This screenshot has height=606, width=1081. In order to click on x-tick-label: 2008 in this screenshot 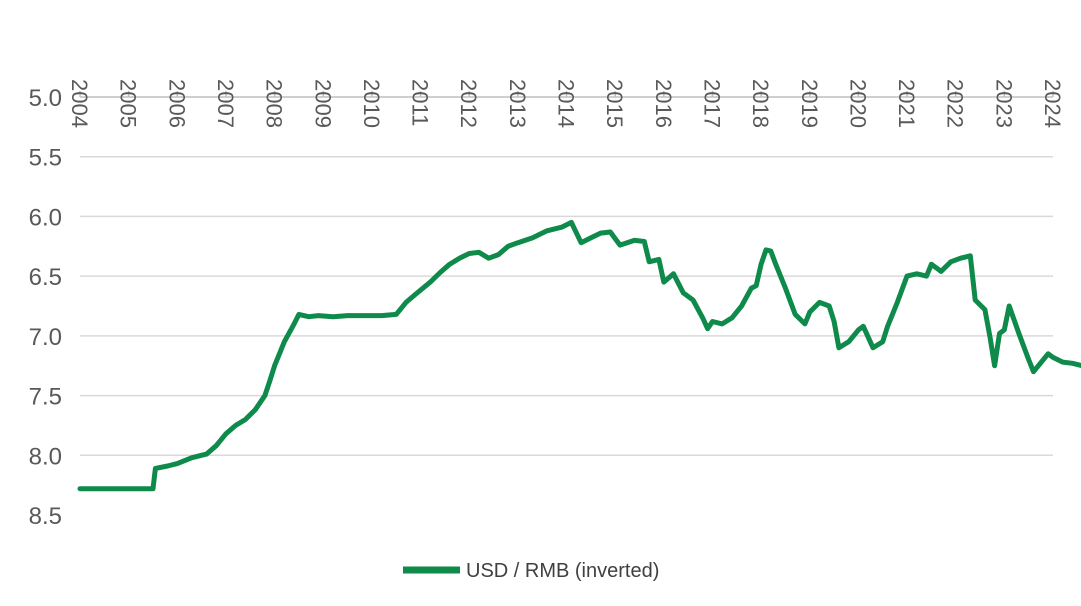, I will do `click(274, 103)`.